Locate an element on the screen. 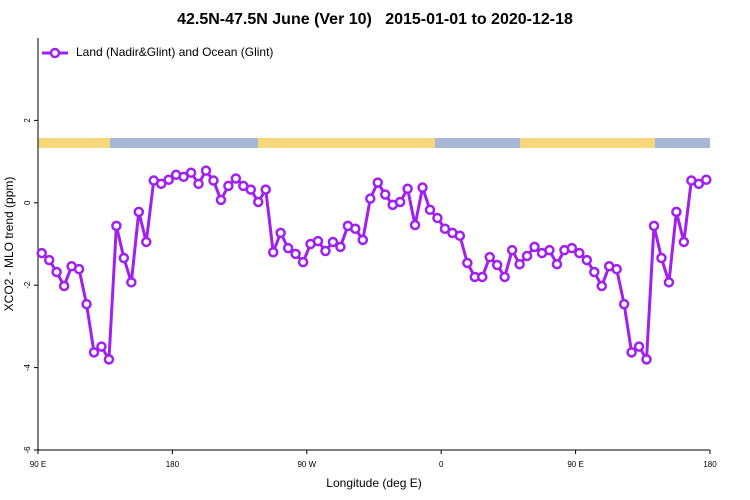  x-tick-label: 90 W is located at coordinates (306, 464).